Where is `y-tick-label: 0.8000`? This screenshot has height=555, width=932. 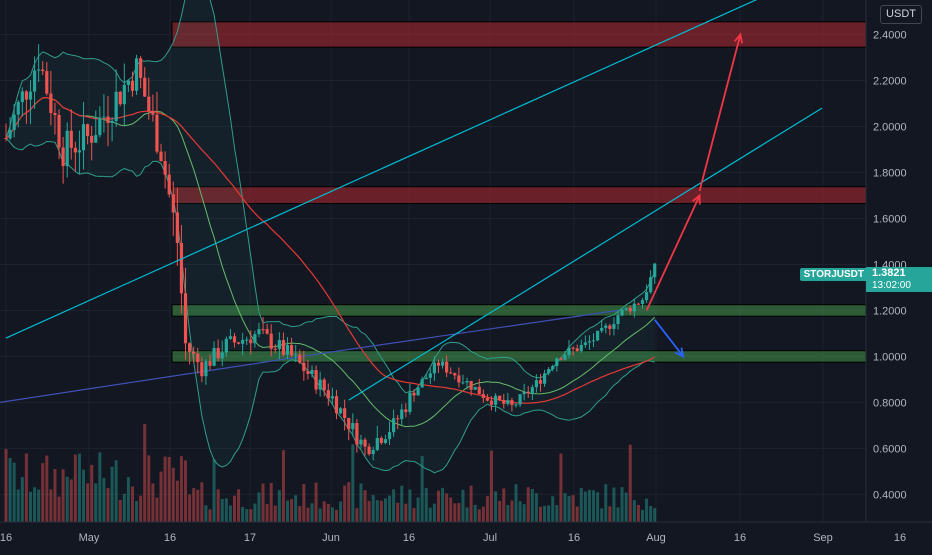 y-tick-label: 0.8000 is located at coordinates (890, 403).